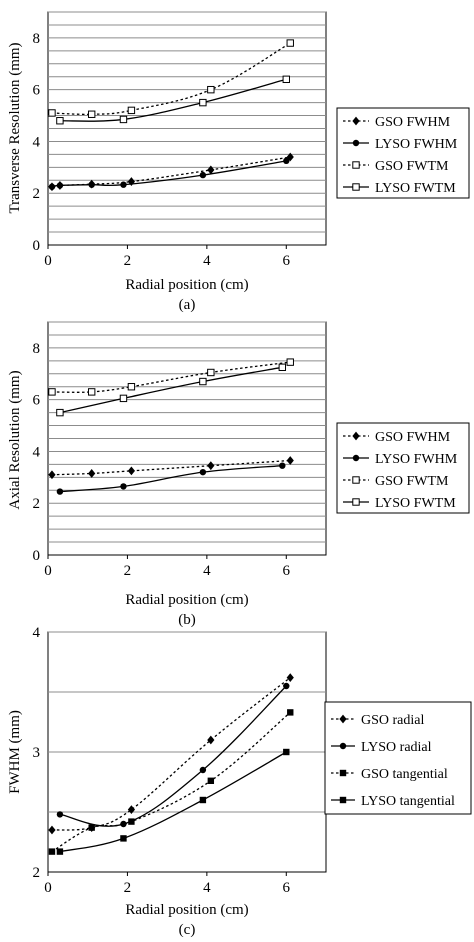 This screenshot has height=942, width=474. What do you see at coordinates (37, 504) in the screenshot?
I see `y-tick-label-b: 2` at bounding box center [37, 504].